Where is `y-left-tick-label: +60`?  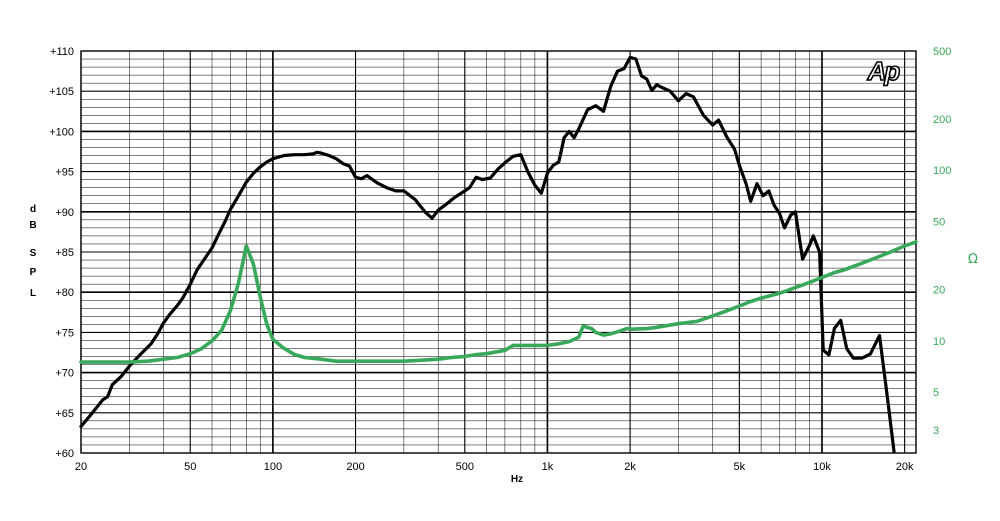 y-left-tick-label: +60 is located at coordinates (64, 454).